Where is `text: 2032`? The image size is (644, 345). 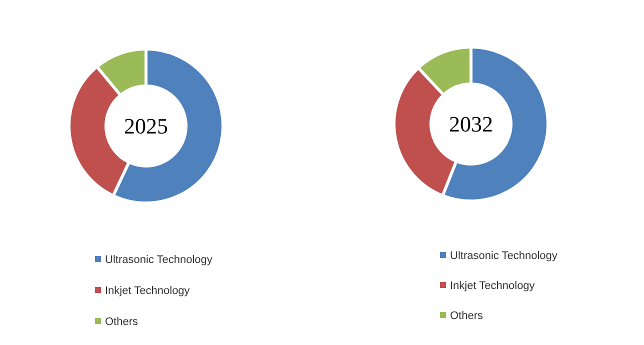 text: 2032 is located at coordinates (471, 124).